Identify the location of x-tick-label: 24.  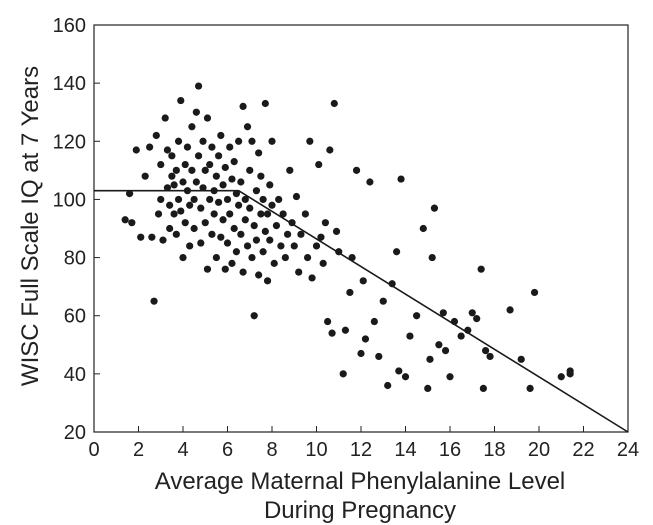
(628, 450).